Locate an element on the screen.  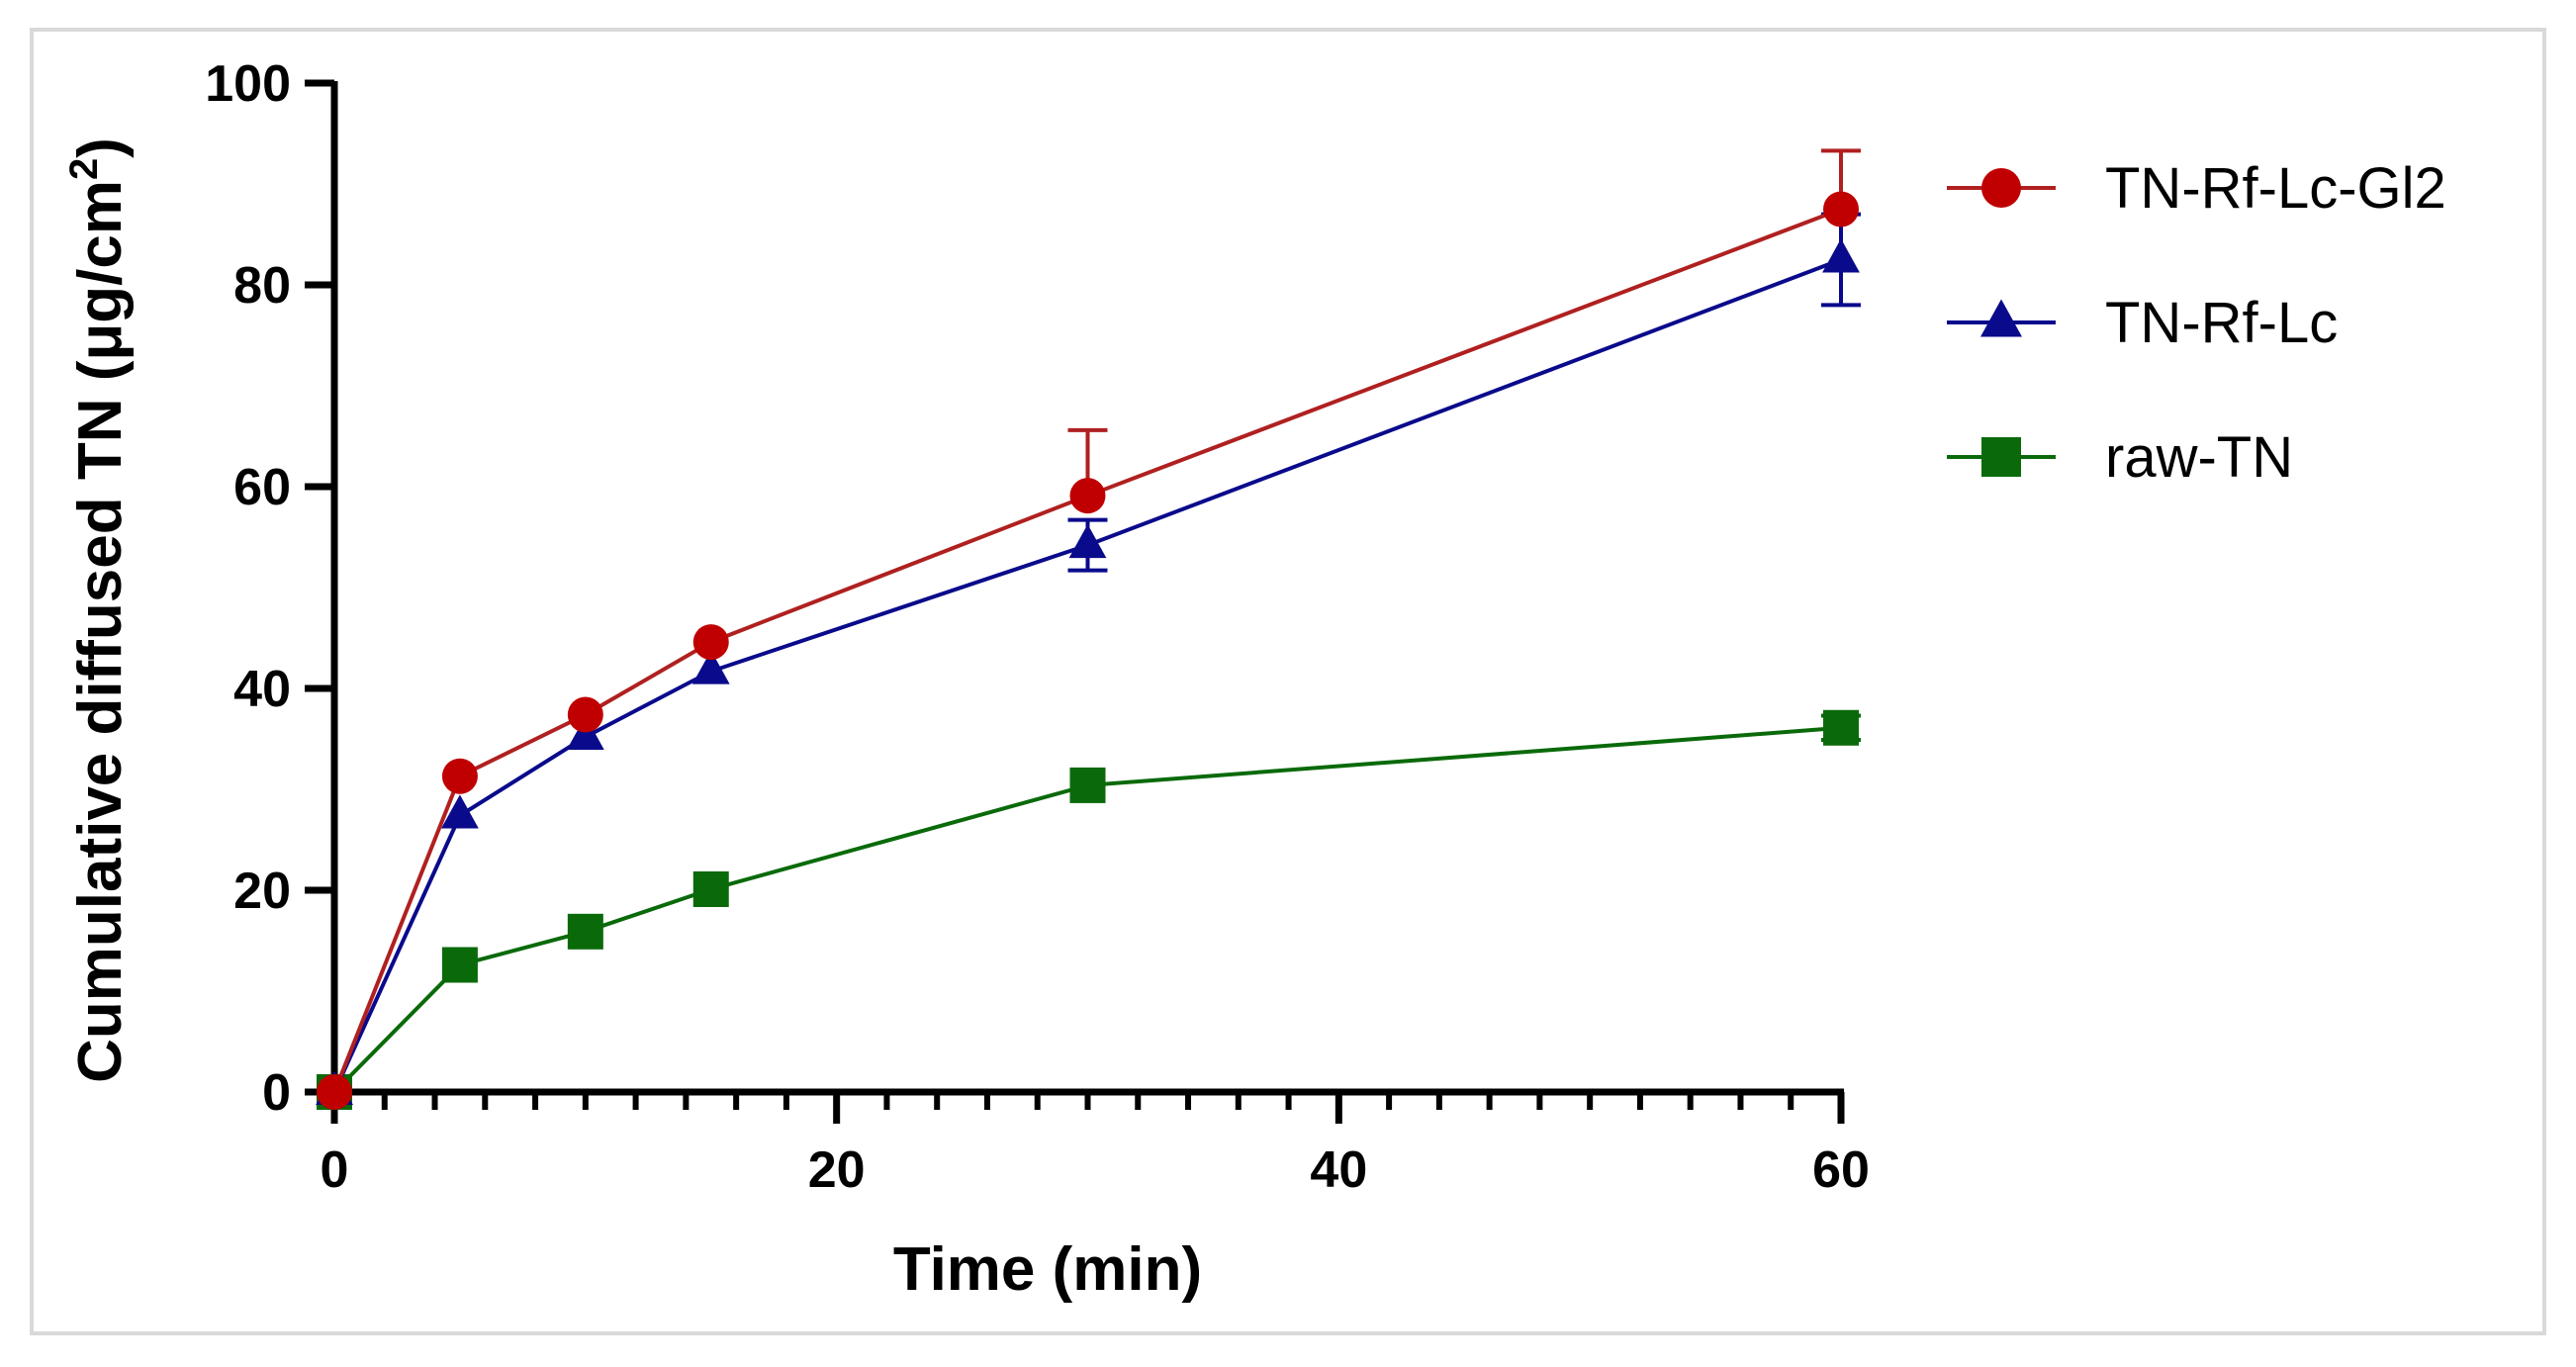
legend-label: raw-TN is located at coordinates (2199, 458).